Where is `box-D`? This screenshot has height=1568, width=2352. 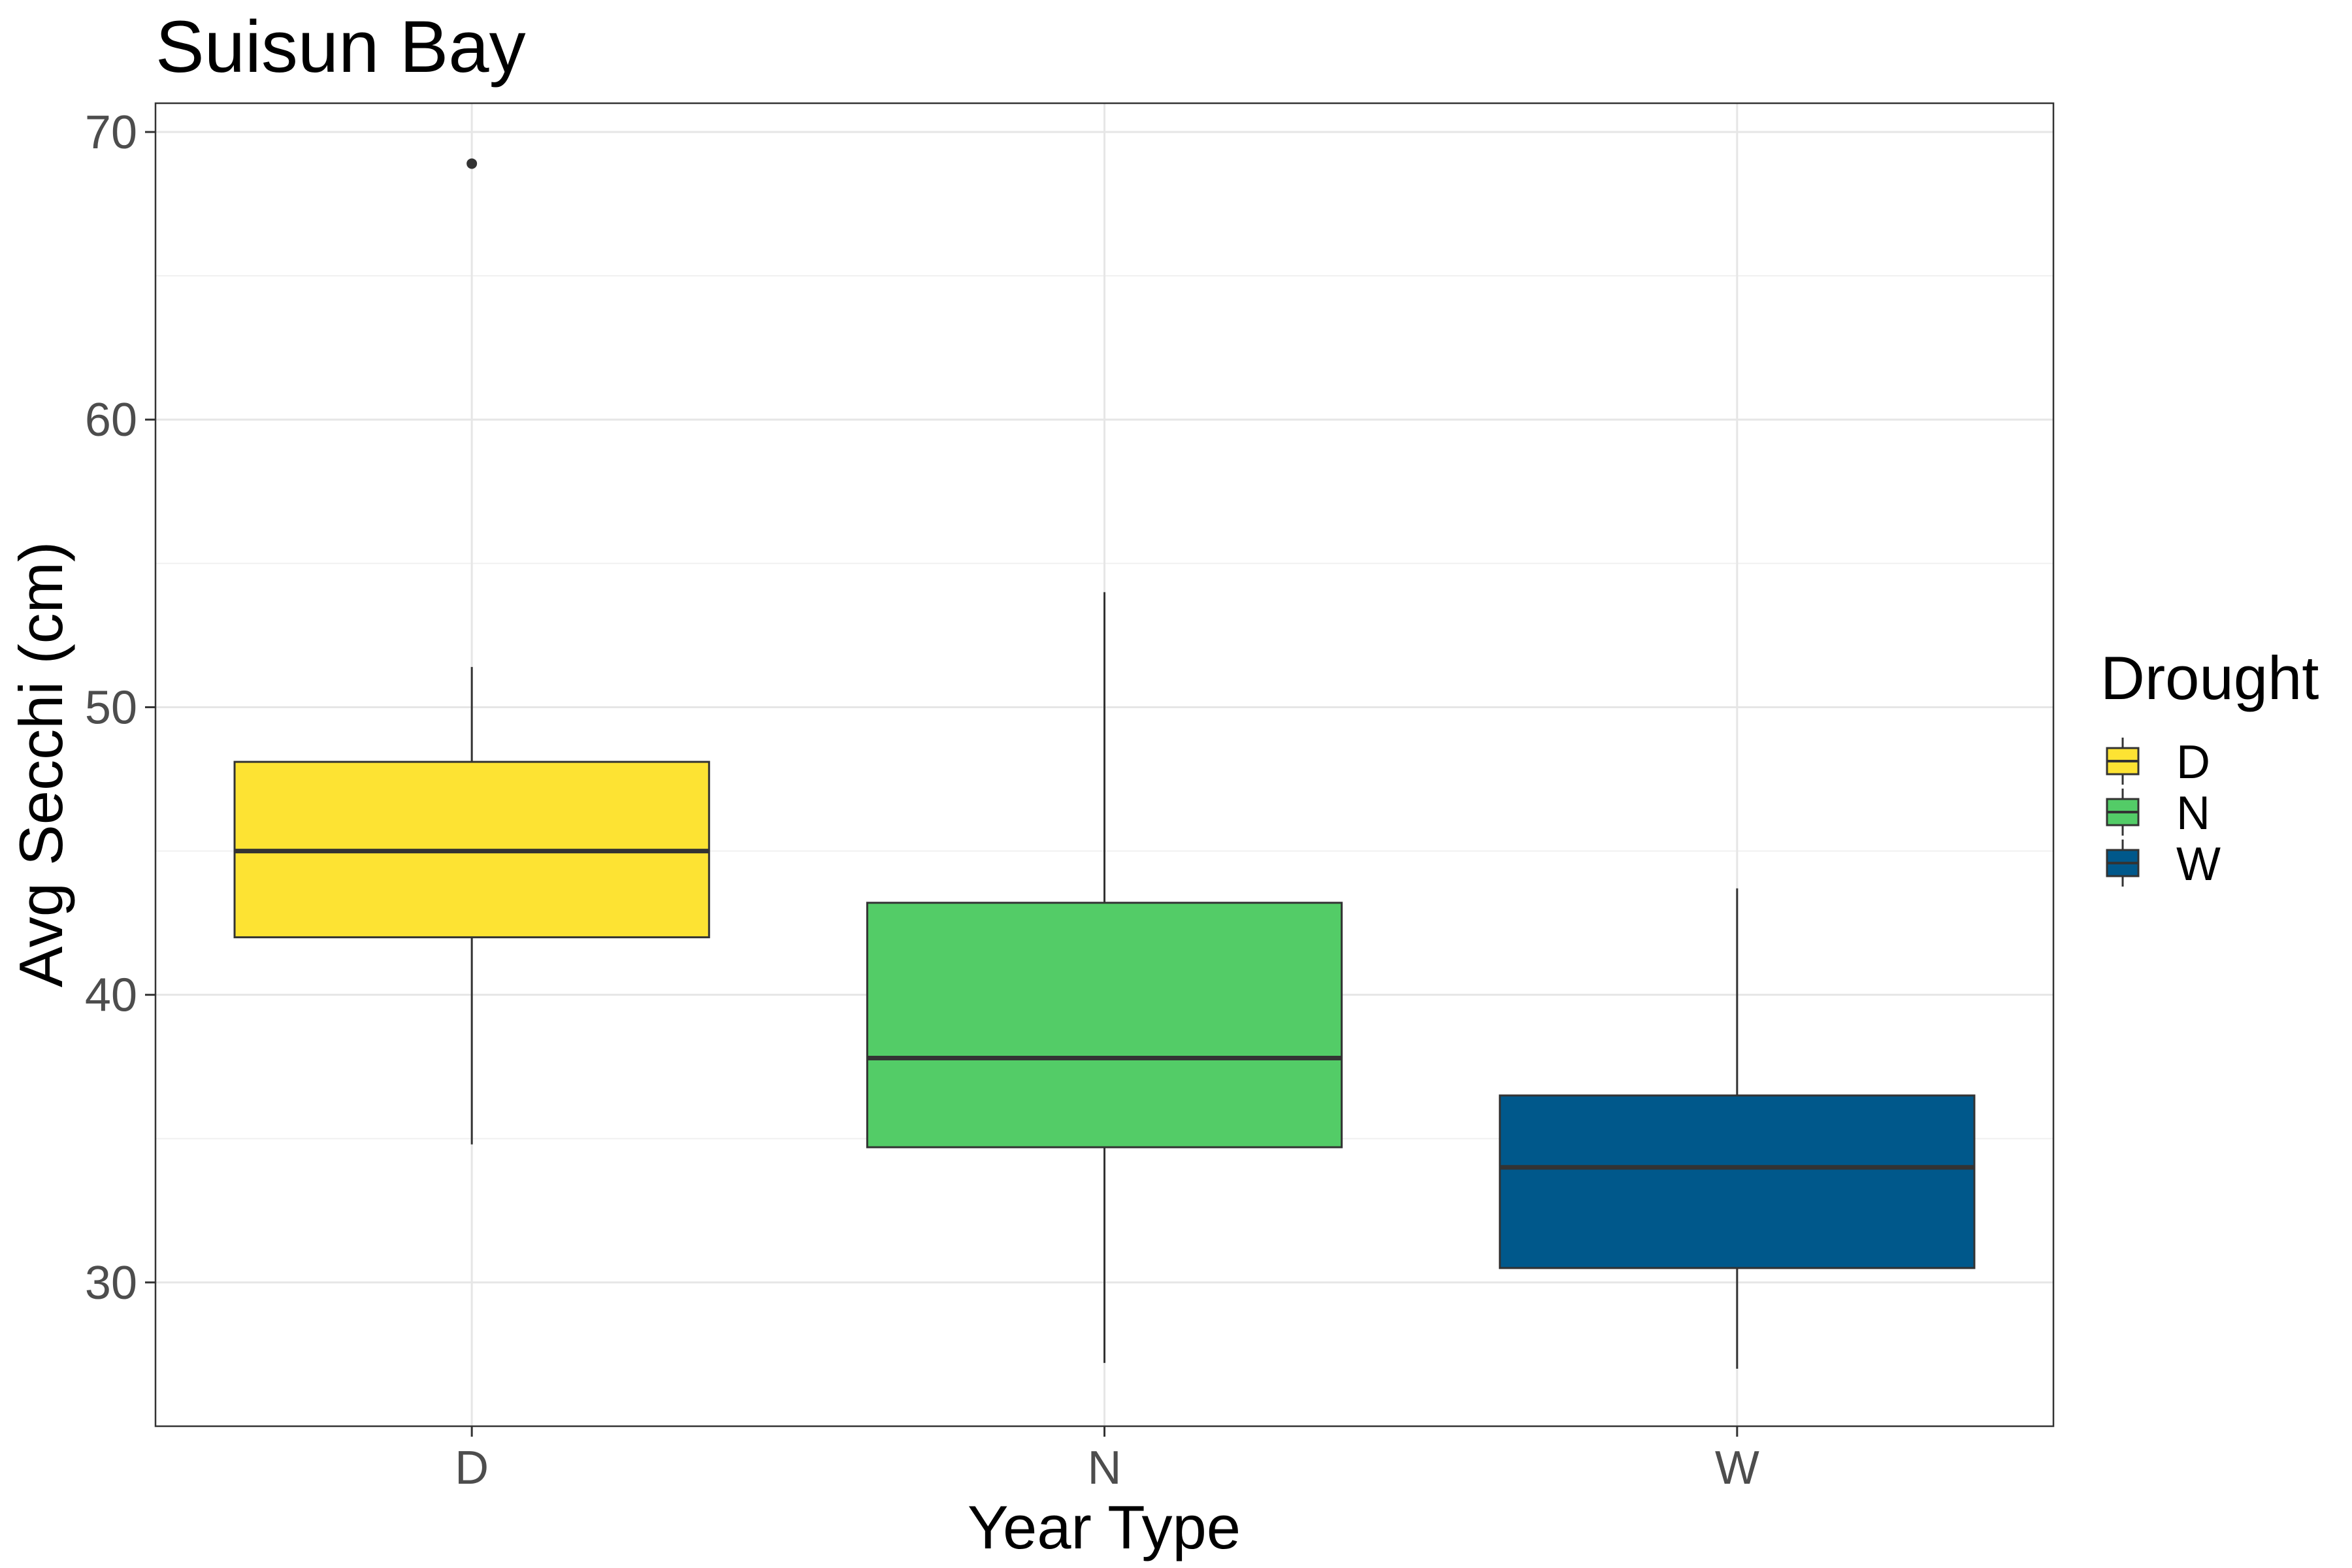
box-D is located at coordinates (471, 651).